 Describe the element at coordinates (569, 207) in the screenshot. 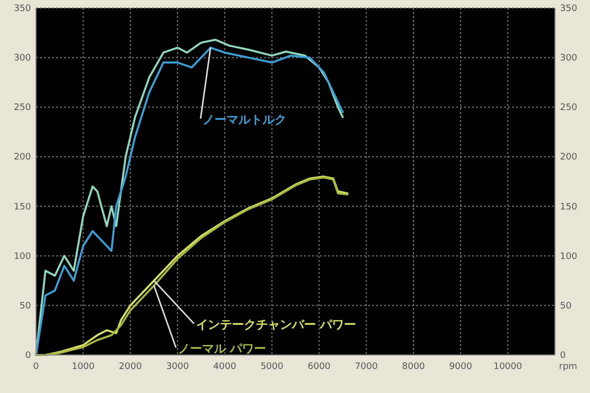

I see `y2-tick-label: 150` at that location.